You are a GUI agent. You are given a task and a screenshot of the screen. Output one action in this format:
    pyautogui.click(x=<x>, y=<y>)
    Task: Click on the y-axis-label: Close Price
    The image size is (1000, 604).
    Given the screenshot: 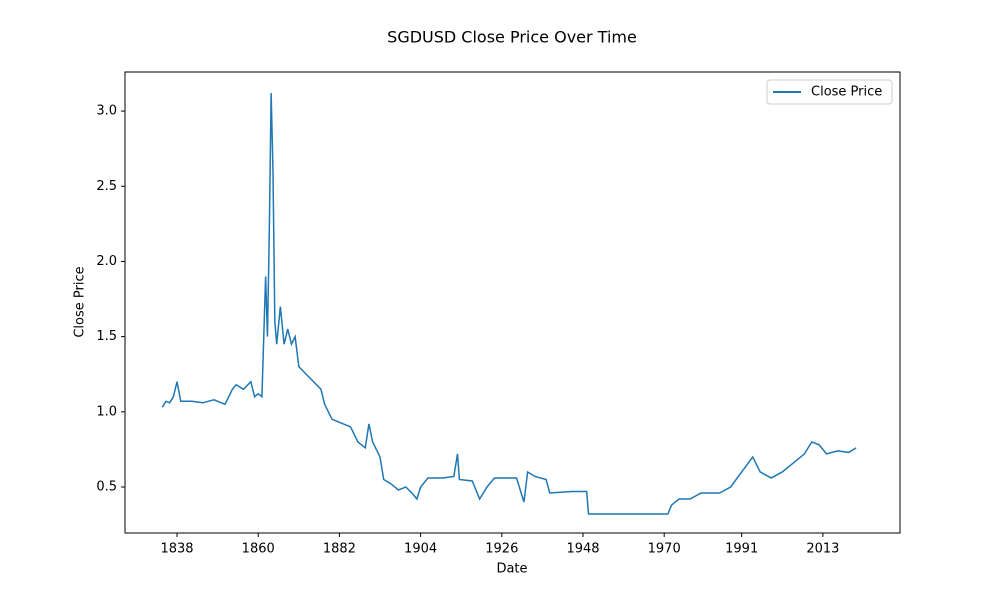 What is the action you would take?
    pyautogui.click(x=80, y=301)
    